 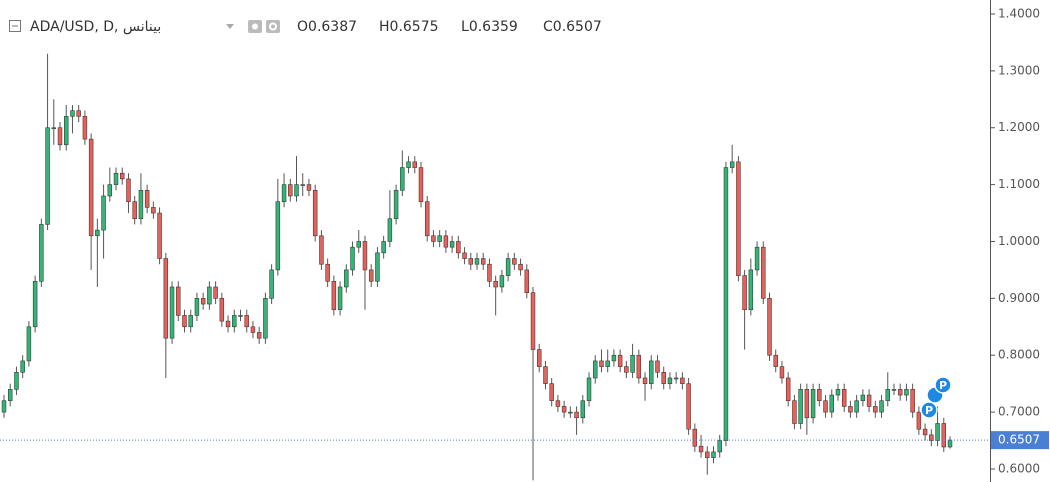 I want to click on y-tick-label: 0.8000, so click(x=1019, y=355).